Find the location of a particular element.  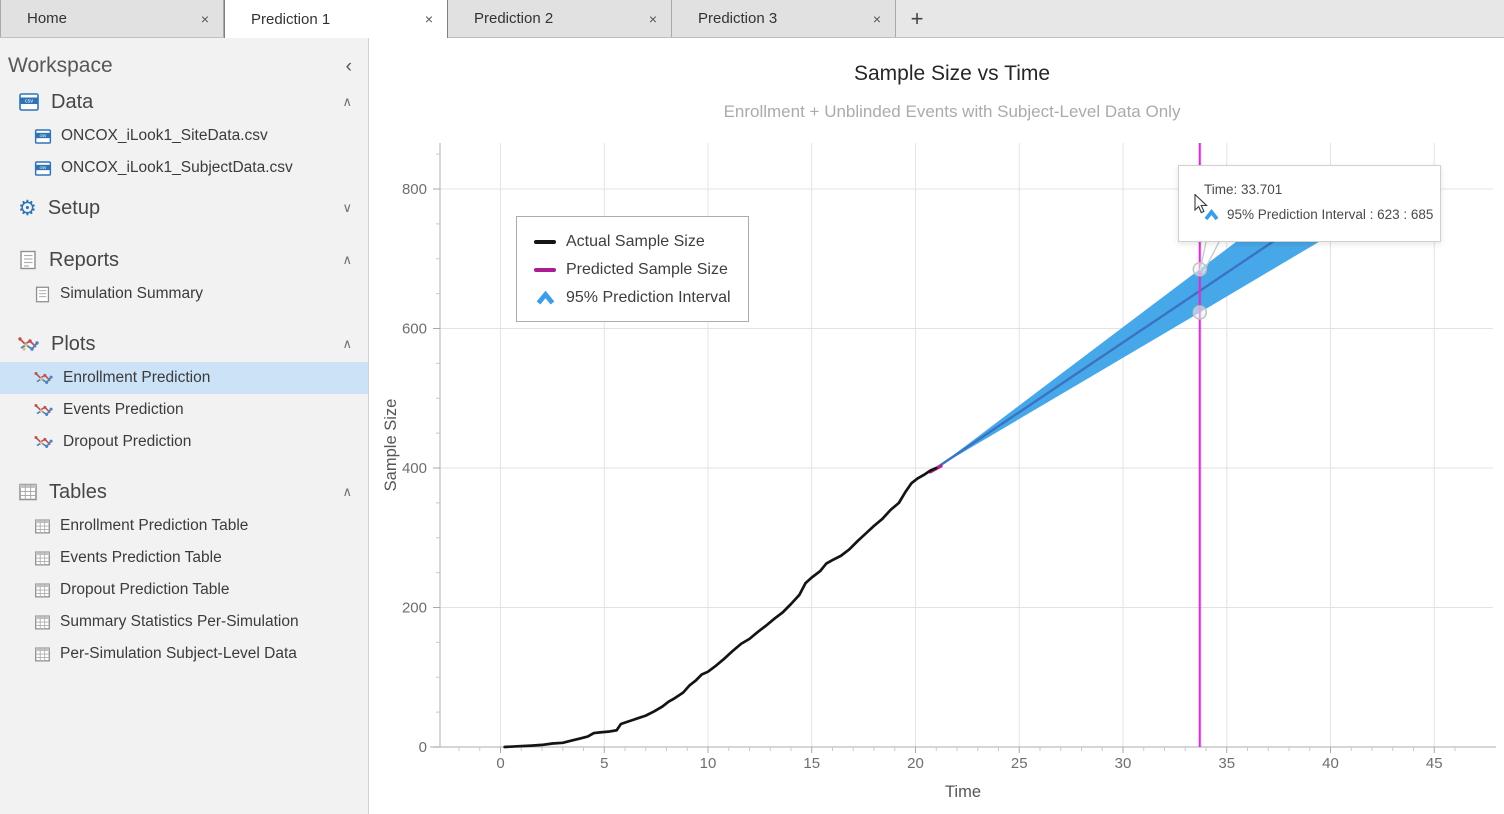

svg-text: 400 is located at coordinates (414, 468).